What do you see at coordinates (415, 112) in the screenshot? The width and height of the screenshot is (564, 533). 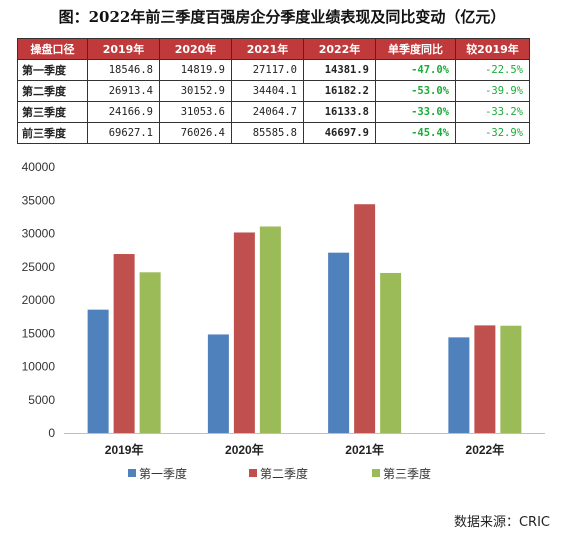 I see `cell-yoy: -33.0%` at bounding box center [415, 112].